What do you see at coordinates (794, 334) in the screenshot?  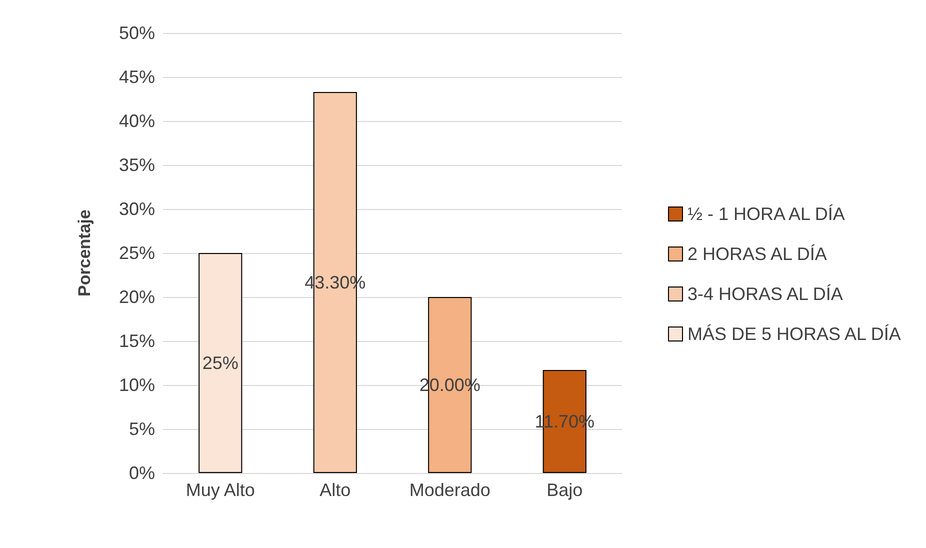 I see `legend-label: MÁS DE 5 HORAS AL DÍA` at bounding box center [794, 334].